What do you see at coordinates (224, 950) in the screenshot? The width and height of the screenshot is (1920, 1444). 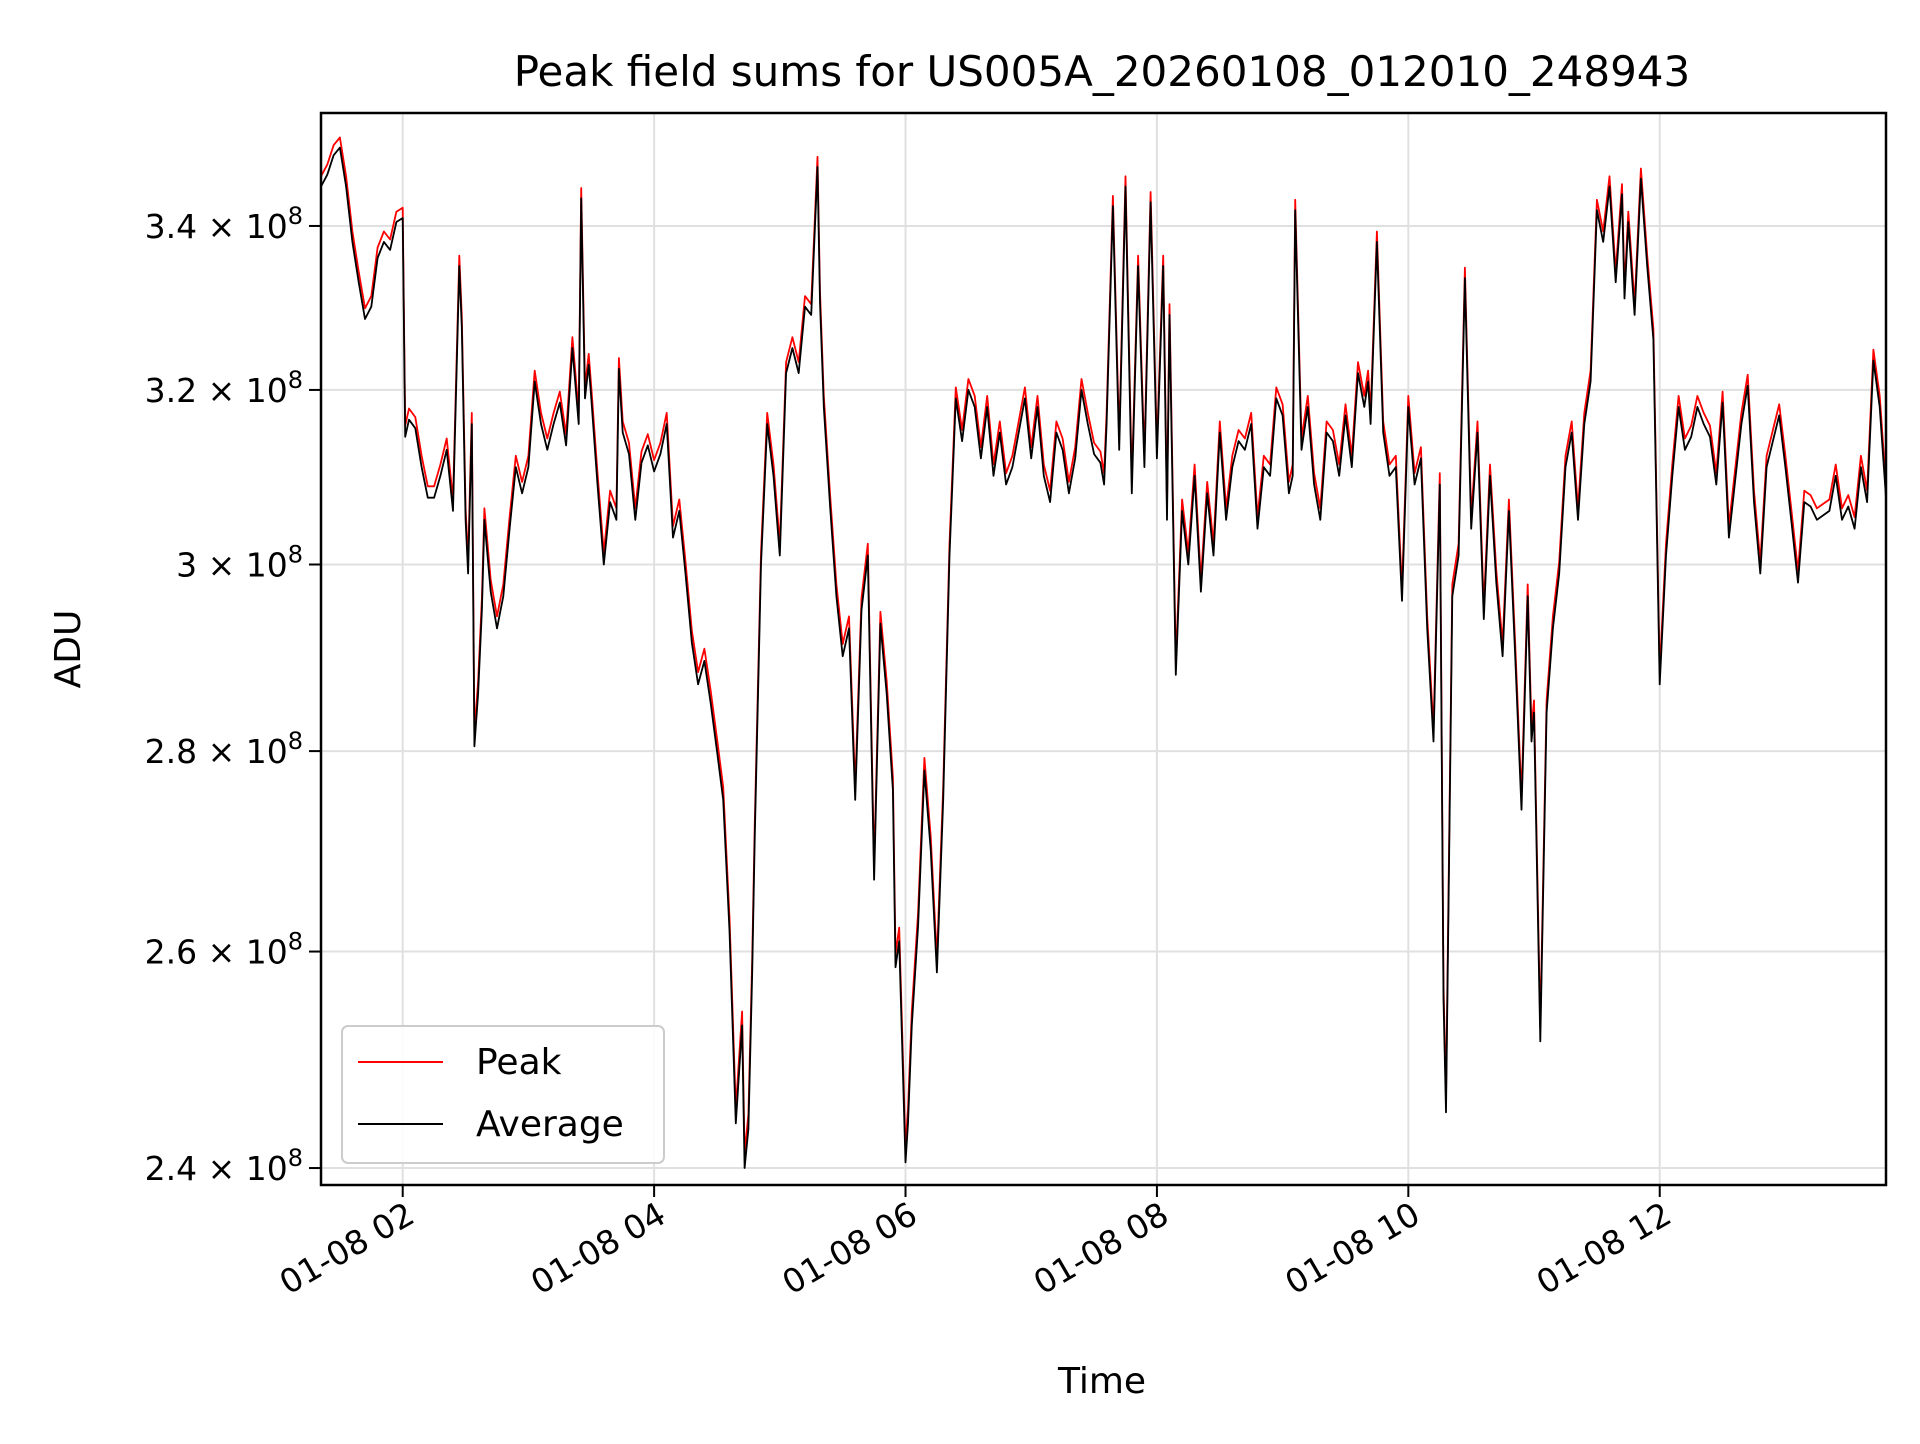 I see `y-tick-label: 2.6 × 108` at bounding box center [224, 950].